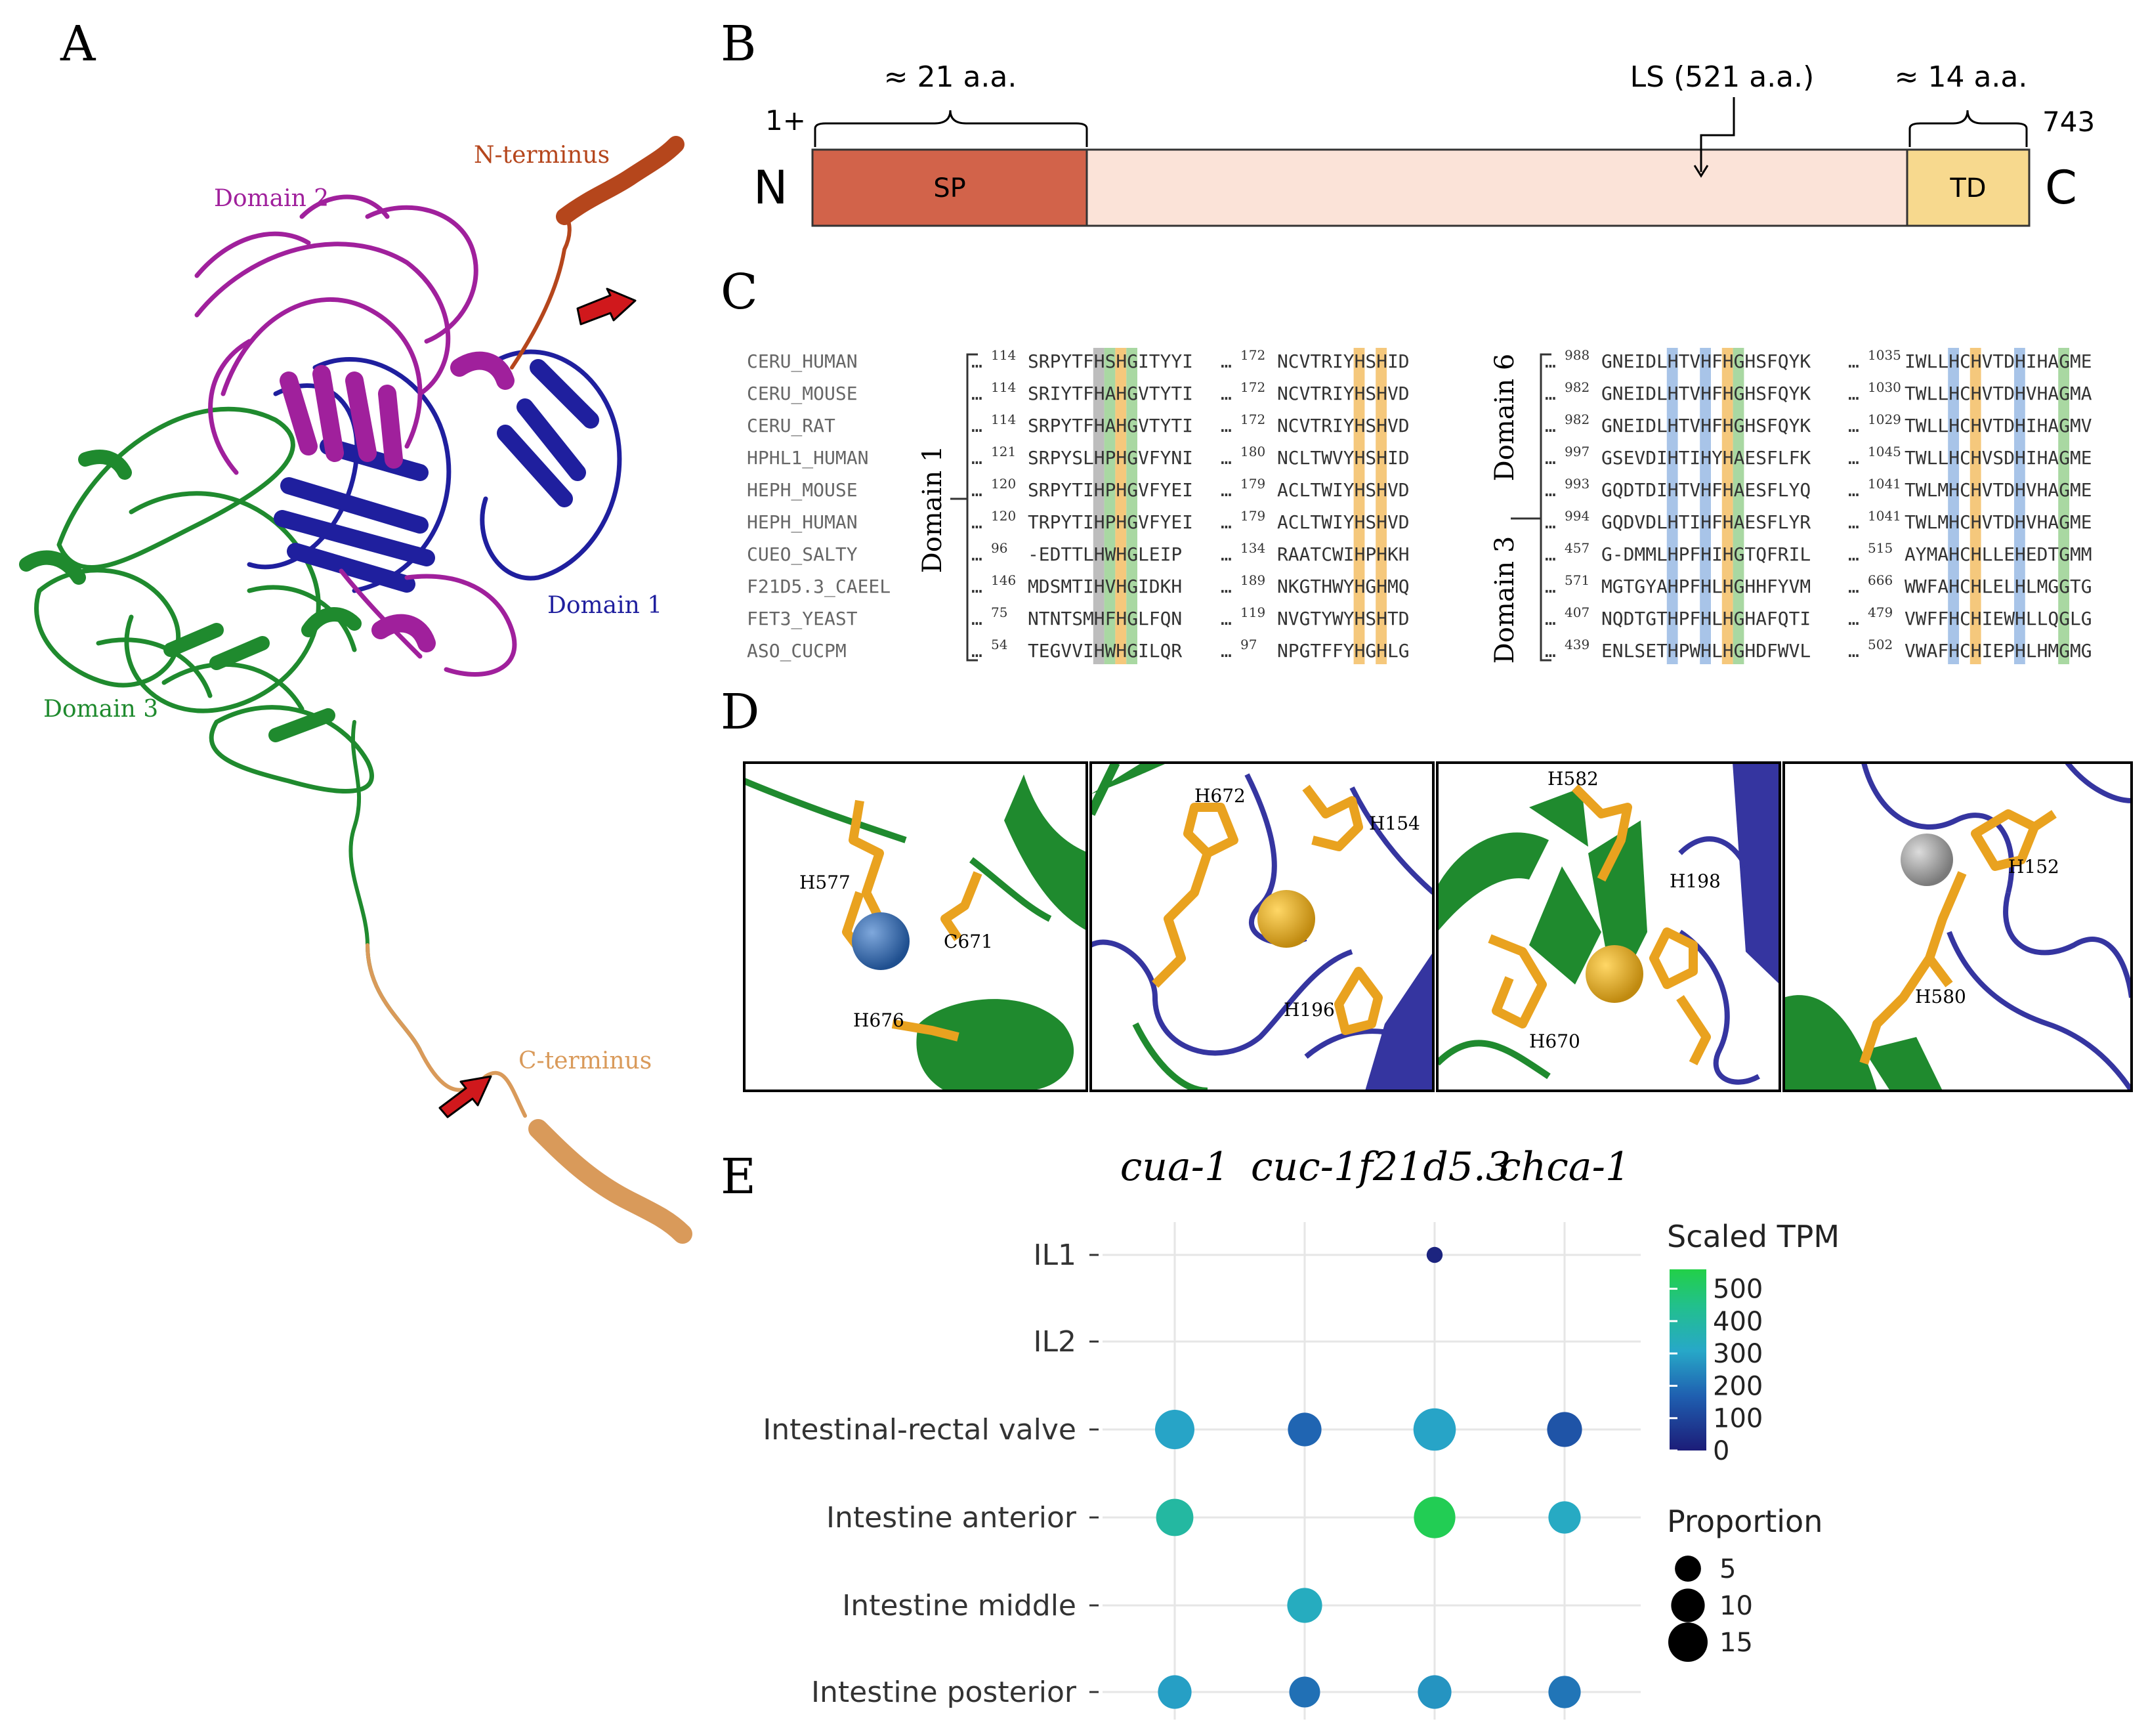  Describe the element at coordinates (1003, 420) in the screenshot. I see `residue-number: 114` at that location.